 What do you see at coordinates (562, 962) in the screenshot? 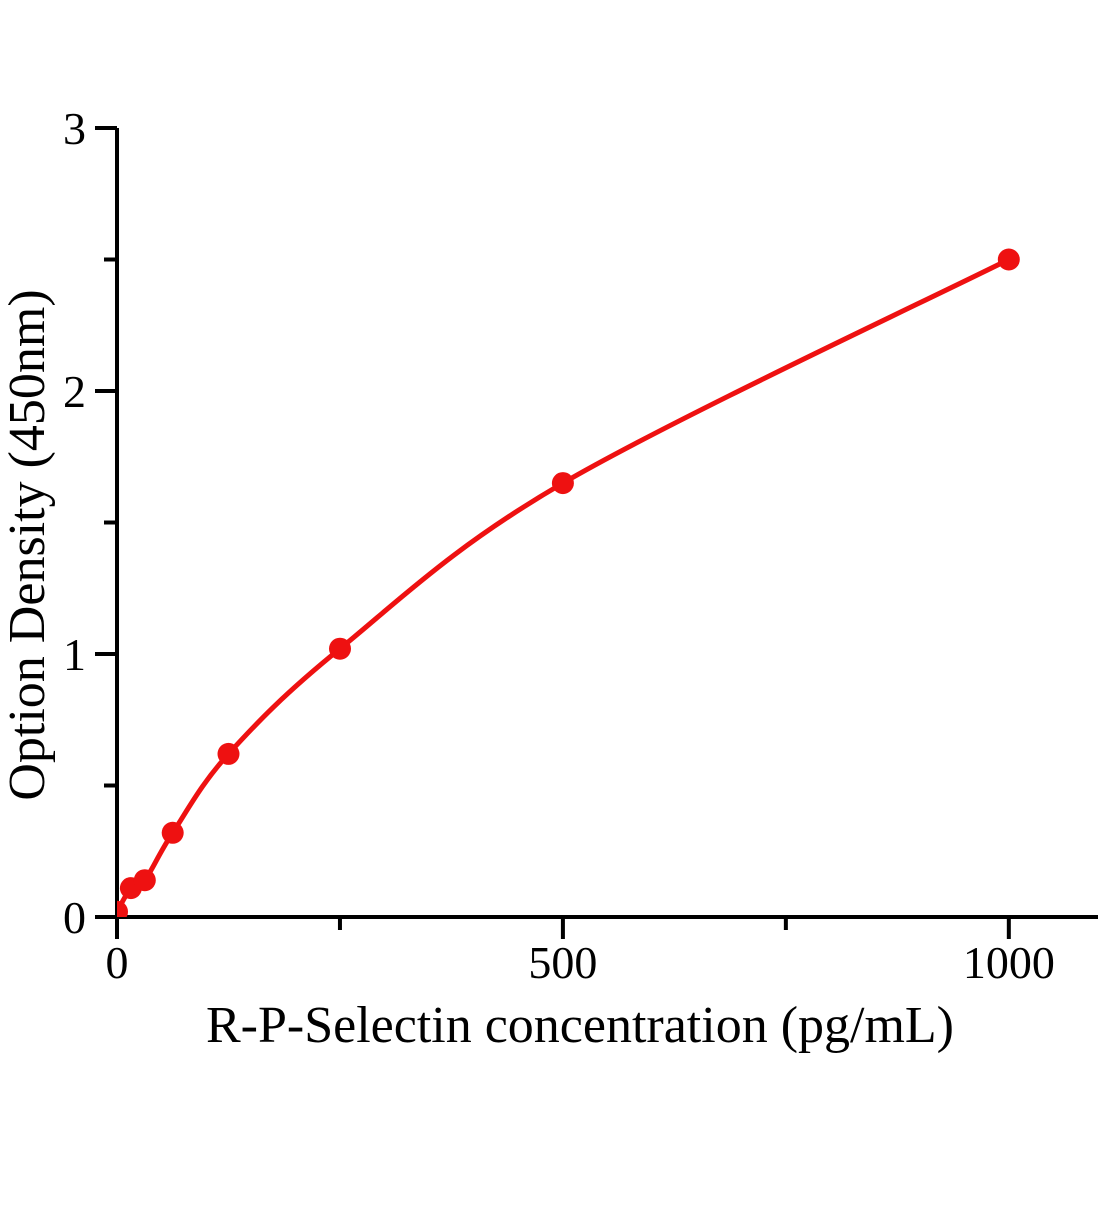
I see `x-axis-tick-label: 500` at bounding box center [562, 962].